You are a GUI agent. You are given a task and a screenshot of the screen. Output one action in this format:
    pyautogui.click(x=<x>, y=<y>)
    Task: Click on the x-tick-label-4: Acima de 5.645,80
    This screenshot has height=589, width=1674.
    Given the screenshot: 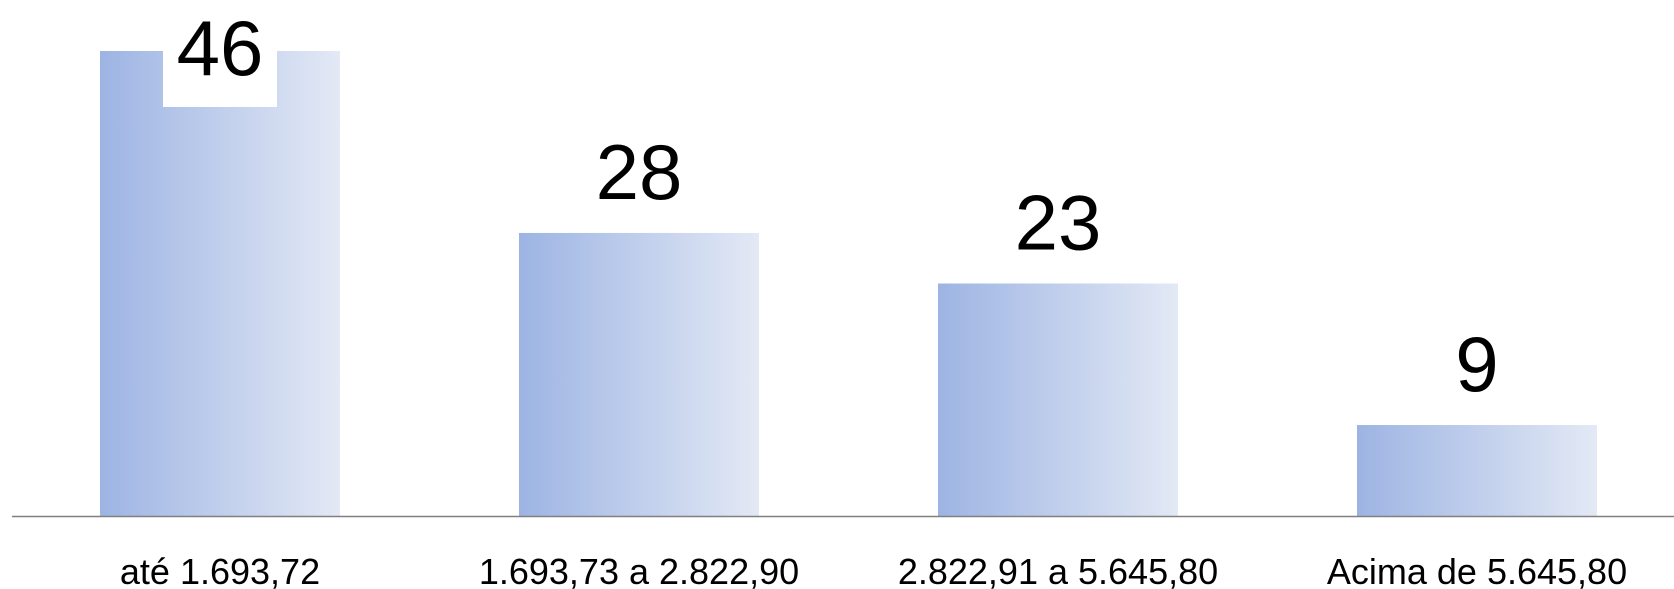 What is the action you would take?
    pyautogui.click(x=1477, y=570)
    